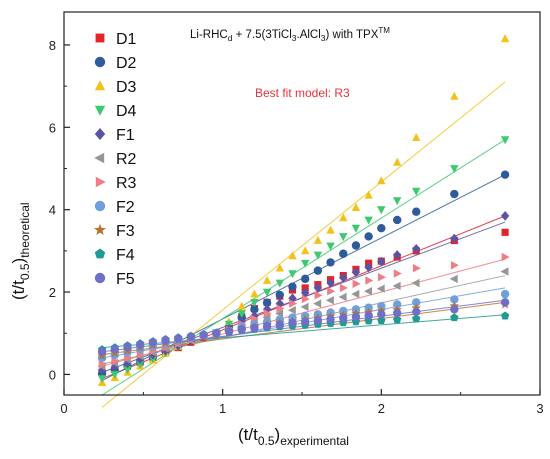 The height and width of the screenshot is (459, 550). What do you see at coordinates (59, 210) in the screenshot?
I see `y-axis-ticks: 0 2 4 6 8` at bounding box center [59, 210].